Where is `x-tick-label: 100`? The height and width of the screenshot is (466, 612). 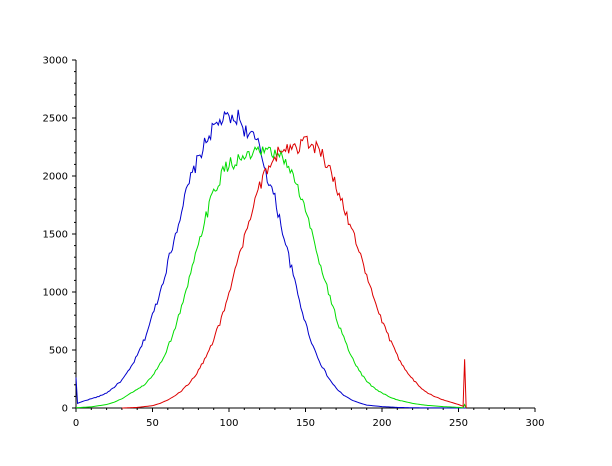 x-tick-label: 100 is located at coordinates (228, 423).